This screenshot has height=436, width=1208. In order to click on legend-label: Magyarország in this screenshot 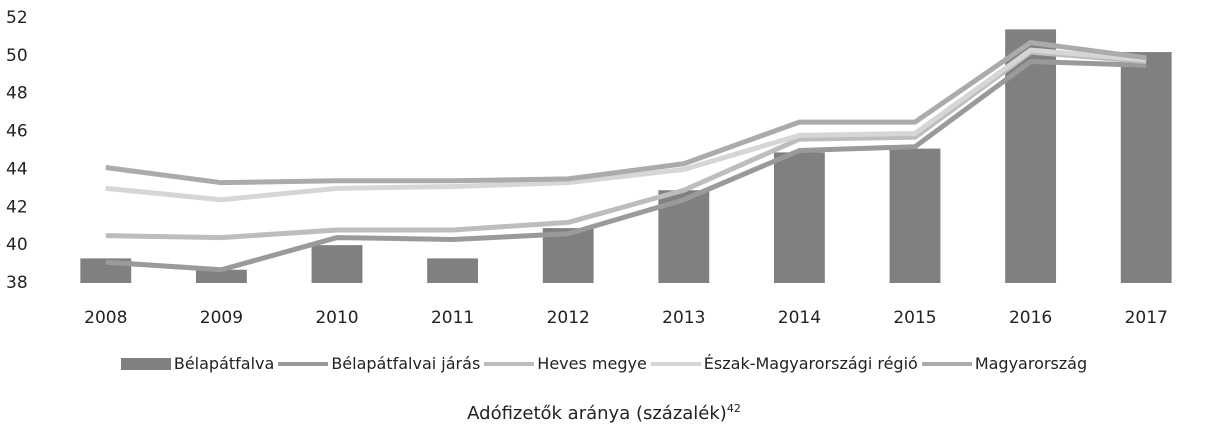, I will do `click(1031, 363)`.